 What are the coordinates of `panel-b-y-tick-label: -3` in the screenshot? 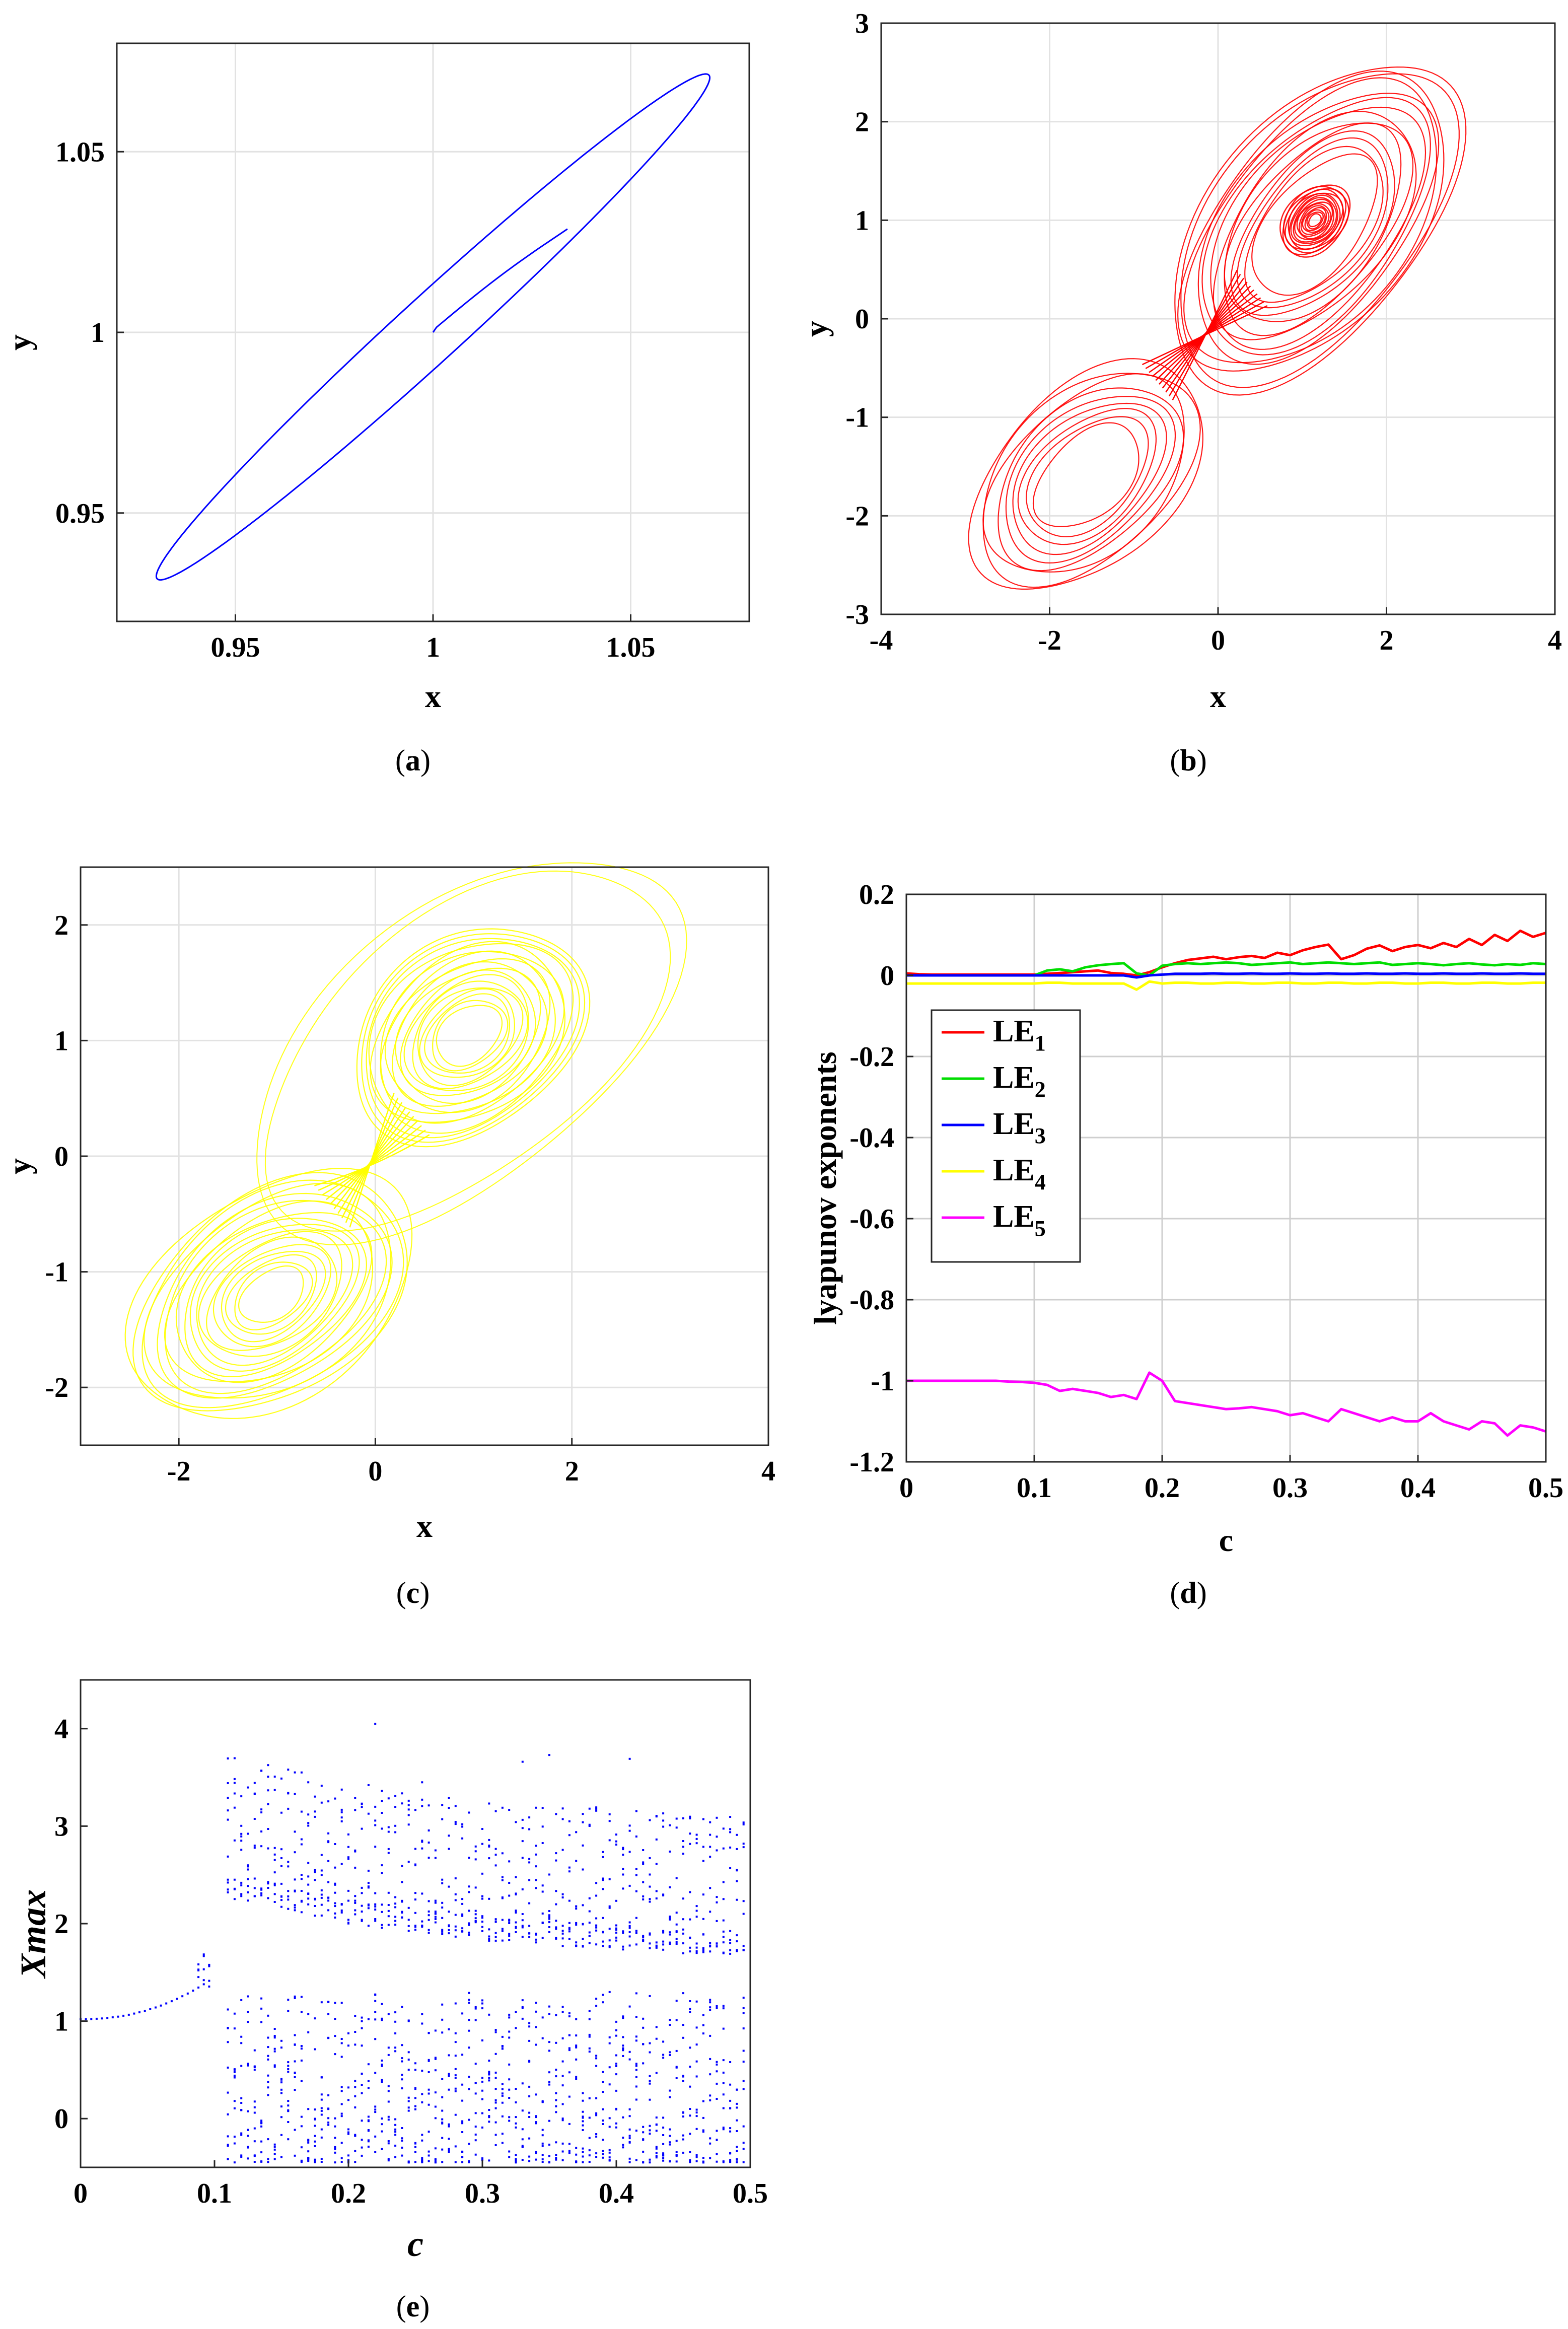 It's located at (857, 614).